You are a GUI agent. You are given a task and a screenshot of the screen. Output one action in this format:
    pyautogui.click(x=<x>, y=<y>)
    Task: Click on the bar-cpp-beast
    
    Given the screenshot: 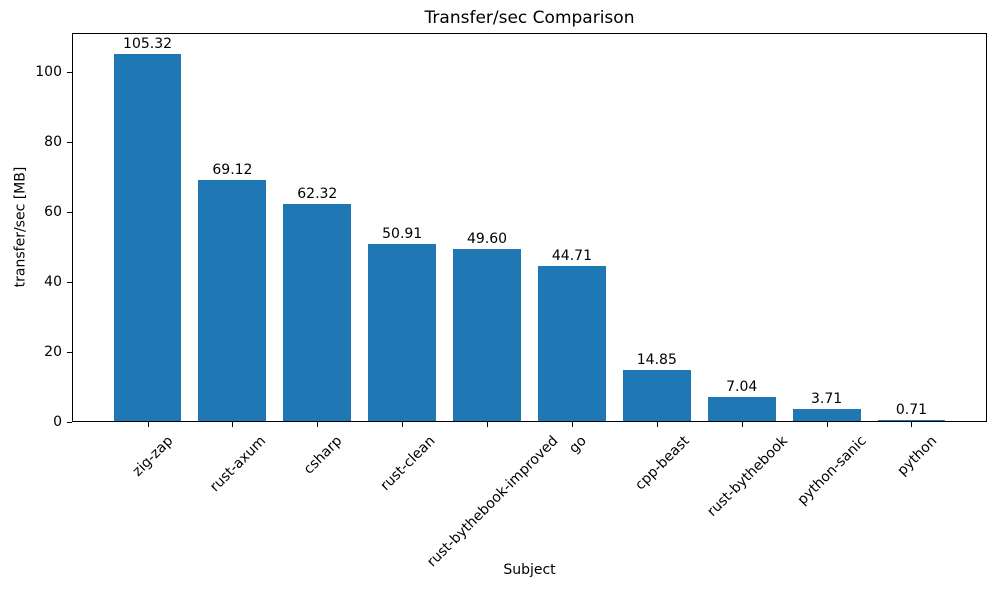 What is the action you would take?
    pyautogui.click(x=656, y=396)
    